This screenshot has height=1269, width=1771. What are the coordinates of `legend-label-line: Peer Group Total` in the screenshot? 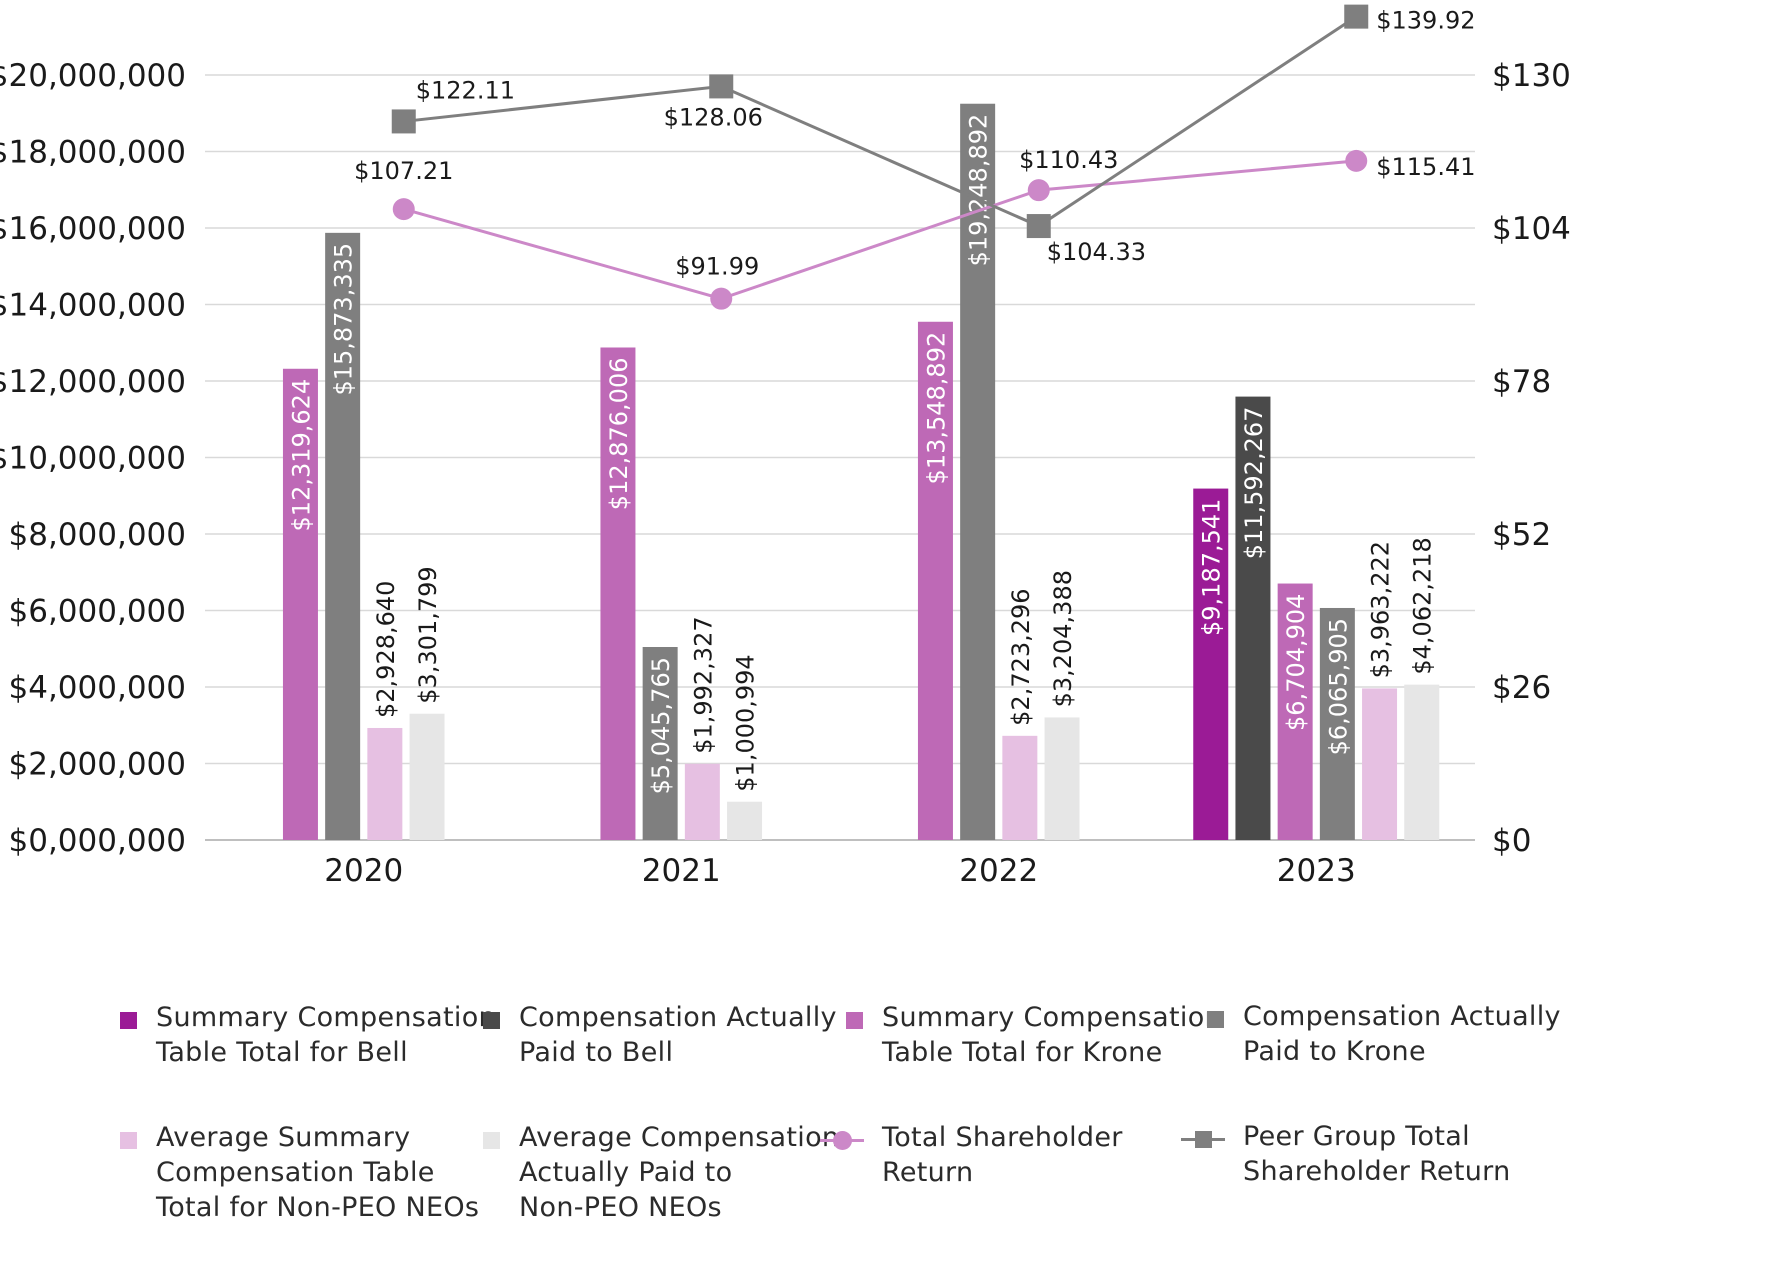 It's located at (1356, 1136).